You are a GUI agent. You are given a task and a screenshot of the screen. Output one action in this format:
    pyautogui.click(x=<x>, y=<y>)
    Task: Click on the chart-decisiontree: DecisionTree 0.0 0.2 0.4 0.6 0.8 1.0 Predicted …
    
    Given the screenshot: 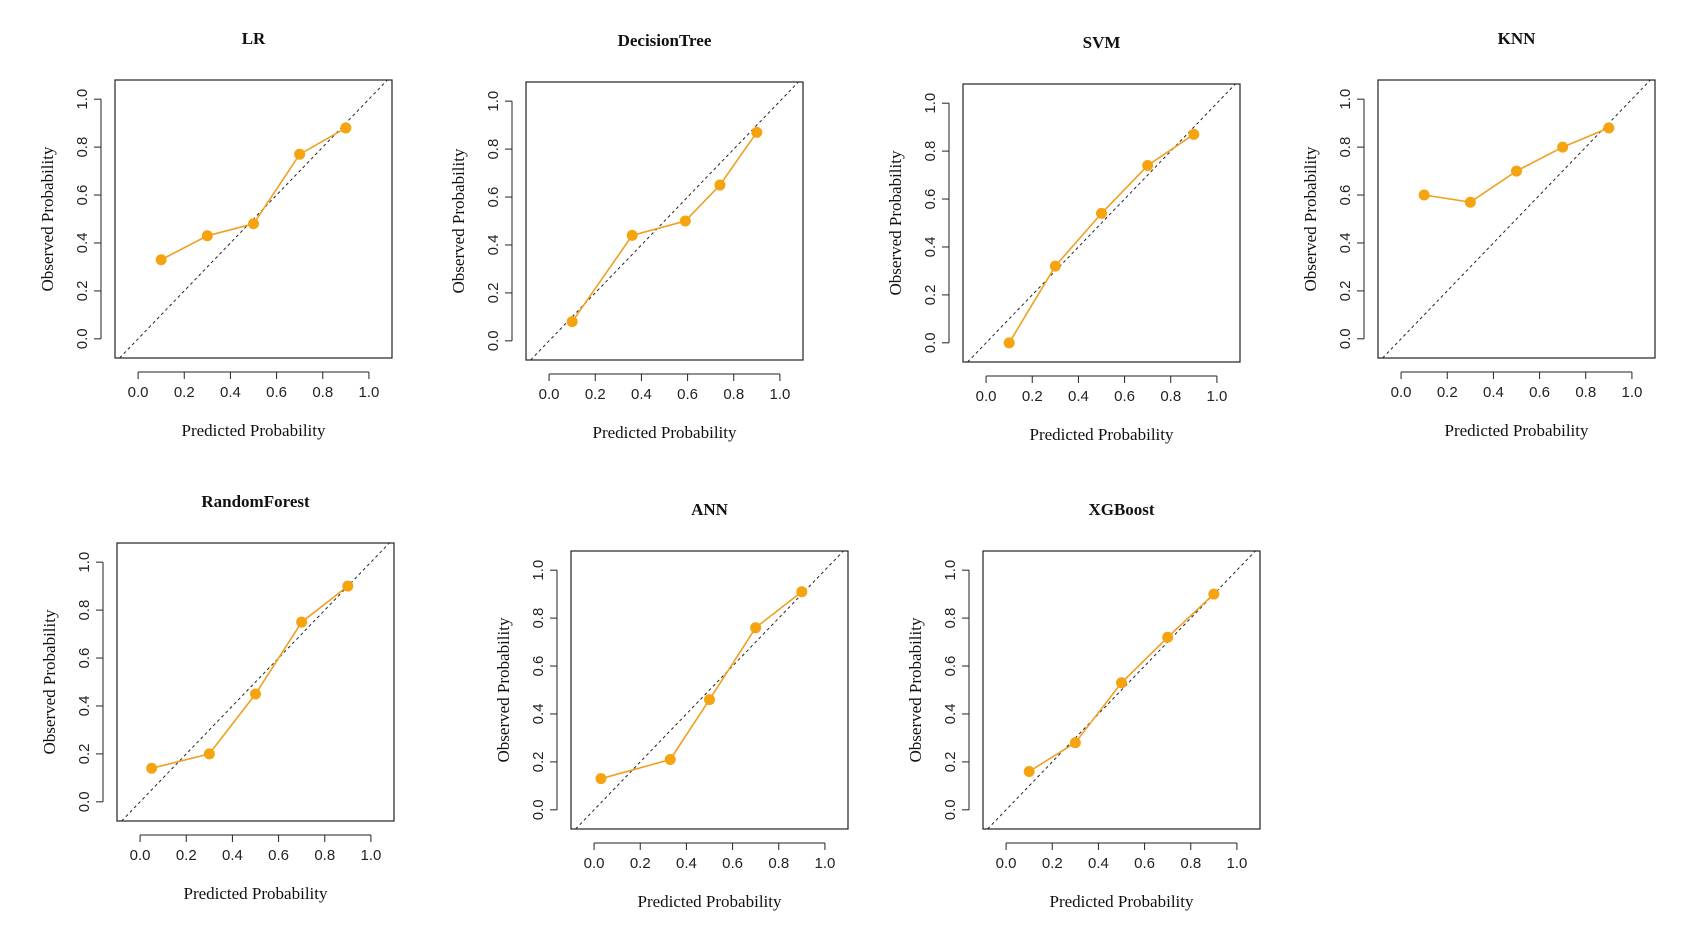 What is the action you would take?
    pyautogui.click(x=626, y=236)
    